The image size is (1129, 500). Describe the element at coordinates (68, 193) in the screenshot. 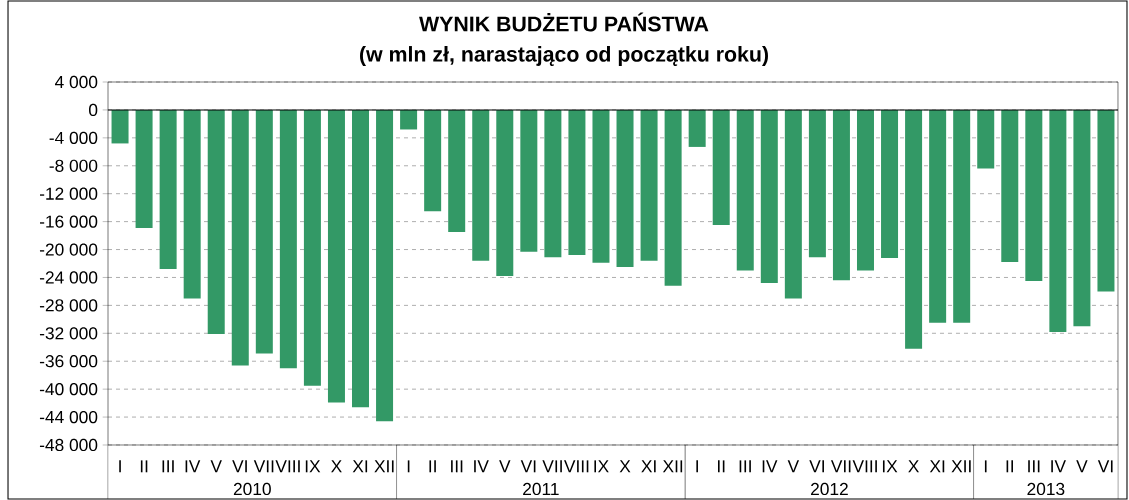

I see `y-tick-label: -12 000` at that location.